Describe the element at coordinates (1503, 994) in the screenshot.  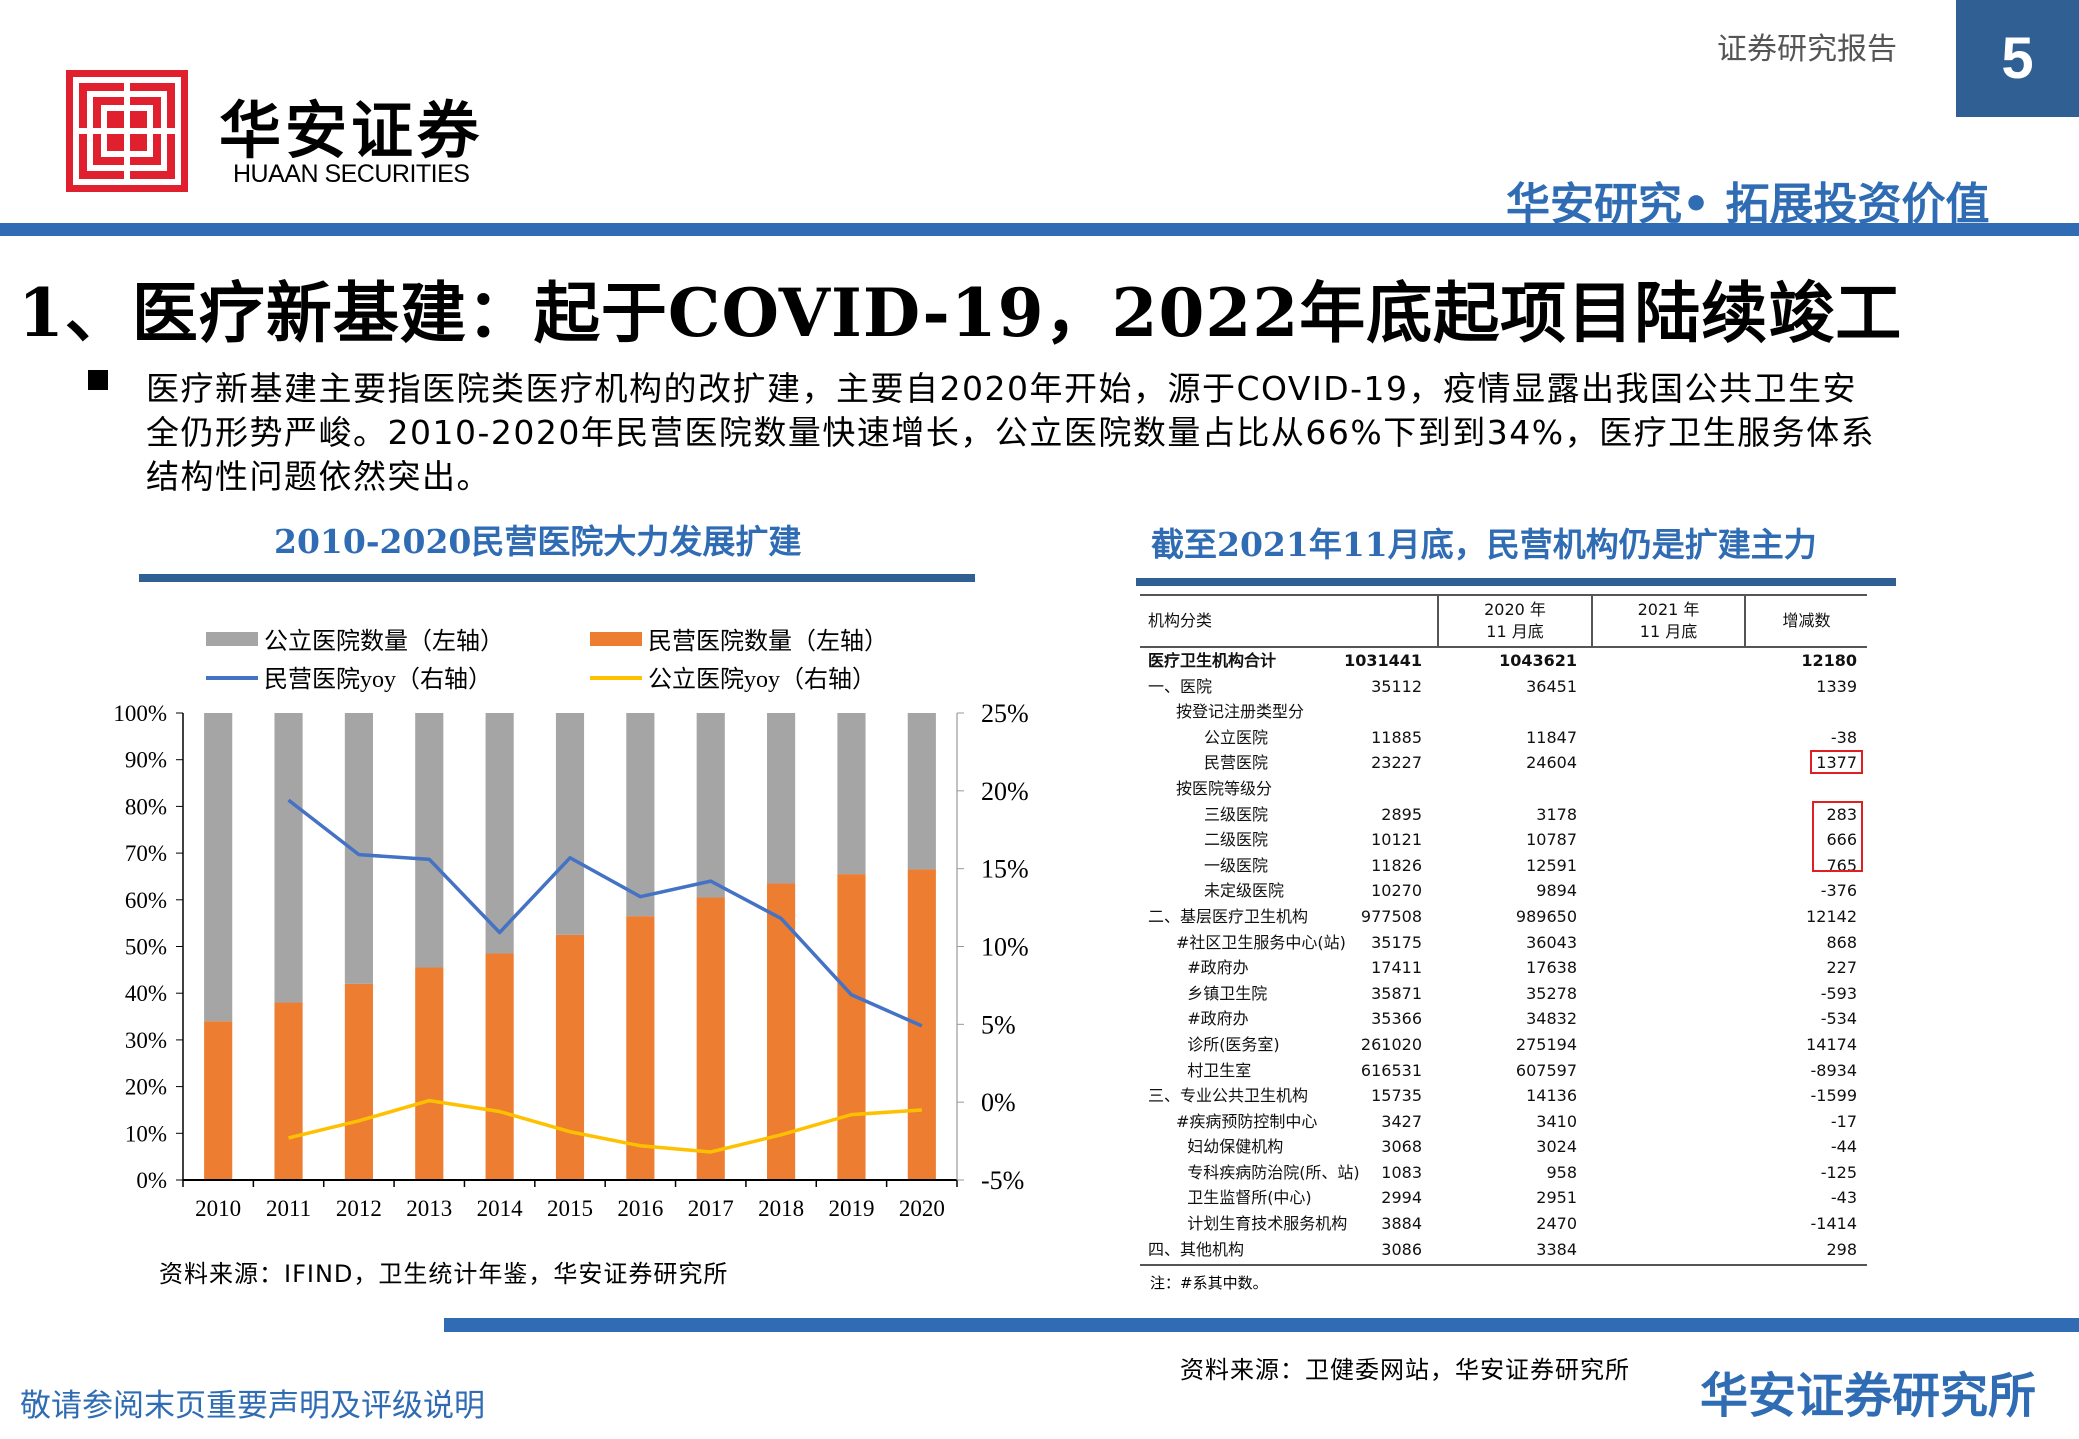
I see `table-row: 乡镇卫生院 35871 35278 -593` at that location.